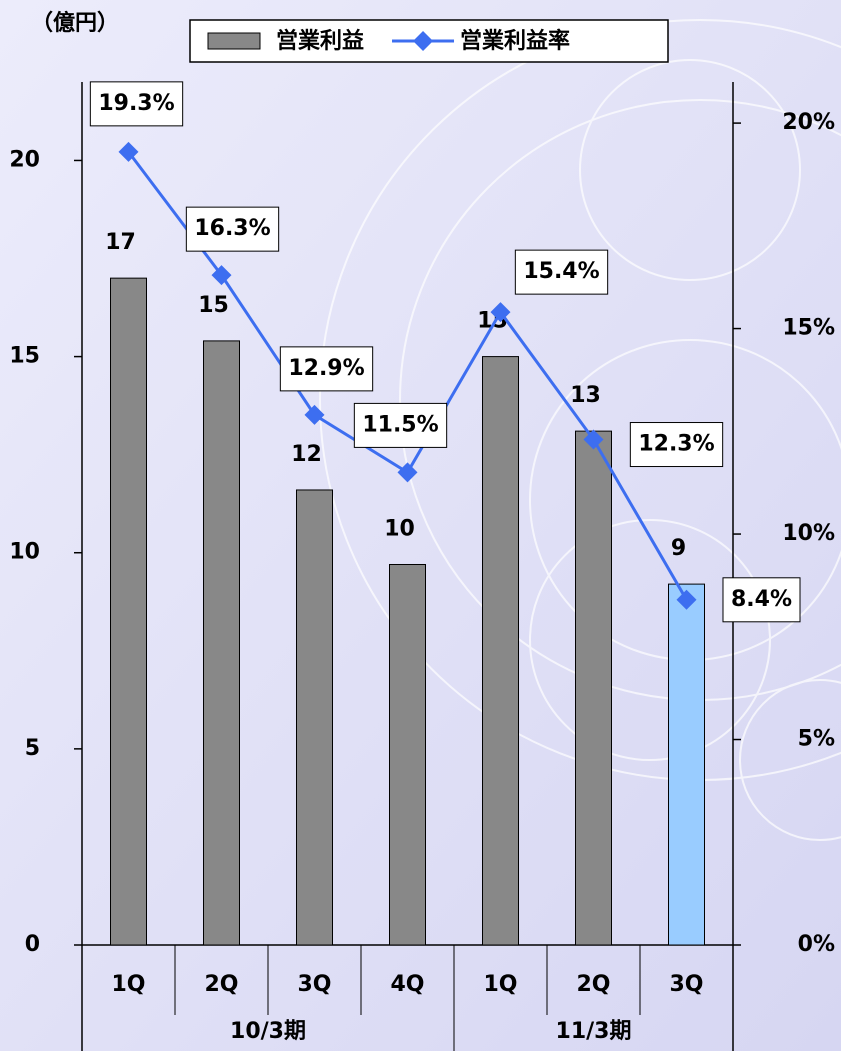 The image size is (841, 1055). I want to click on data-label: 10, so click(399, 528).